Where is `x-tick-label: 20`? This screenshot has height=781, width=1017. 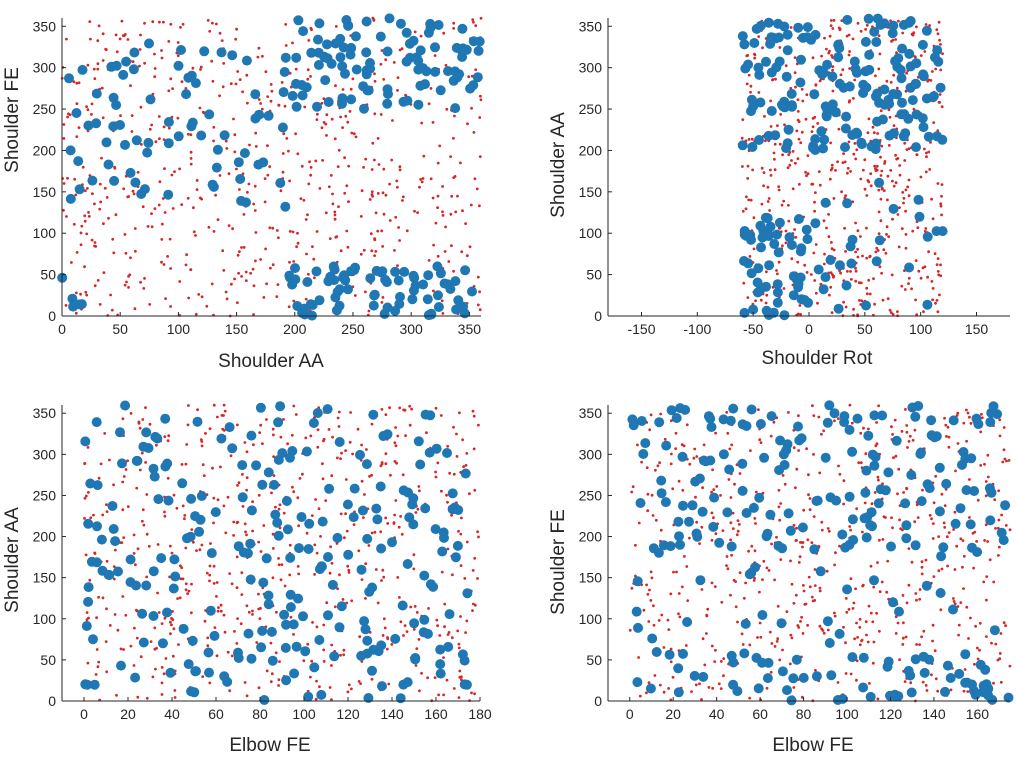 x-tick-label: 20 is located at coordinates (128, 714).